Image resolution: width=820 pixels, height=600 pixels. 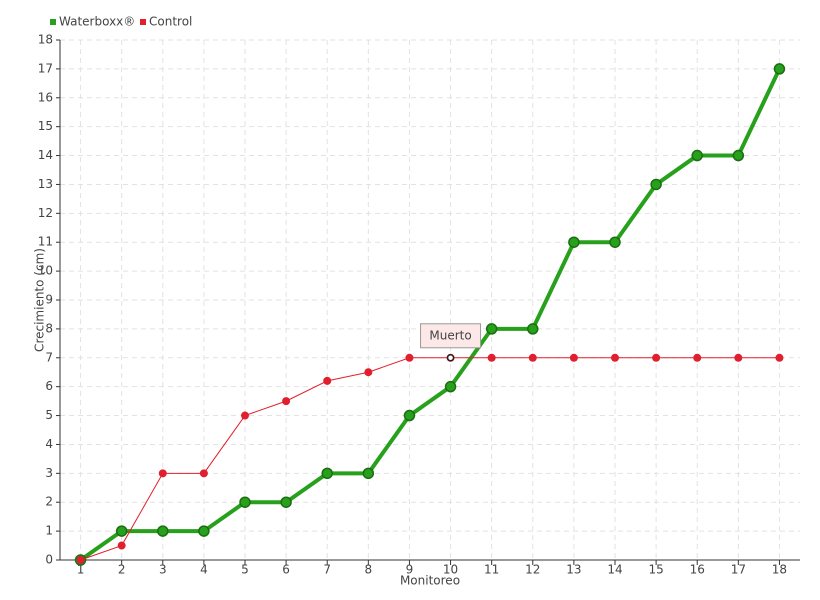 I want to click on y-tick-label: 18, so click(x=45, y=40).